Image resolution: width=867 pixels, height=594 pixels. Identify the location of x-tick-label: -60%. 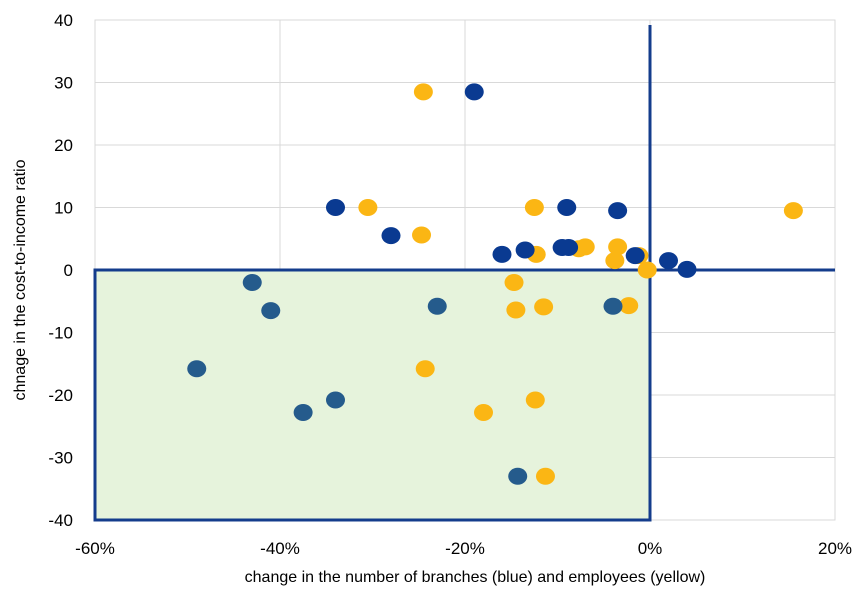
(95, 548).